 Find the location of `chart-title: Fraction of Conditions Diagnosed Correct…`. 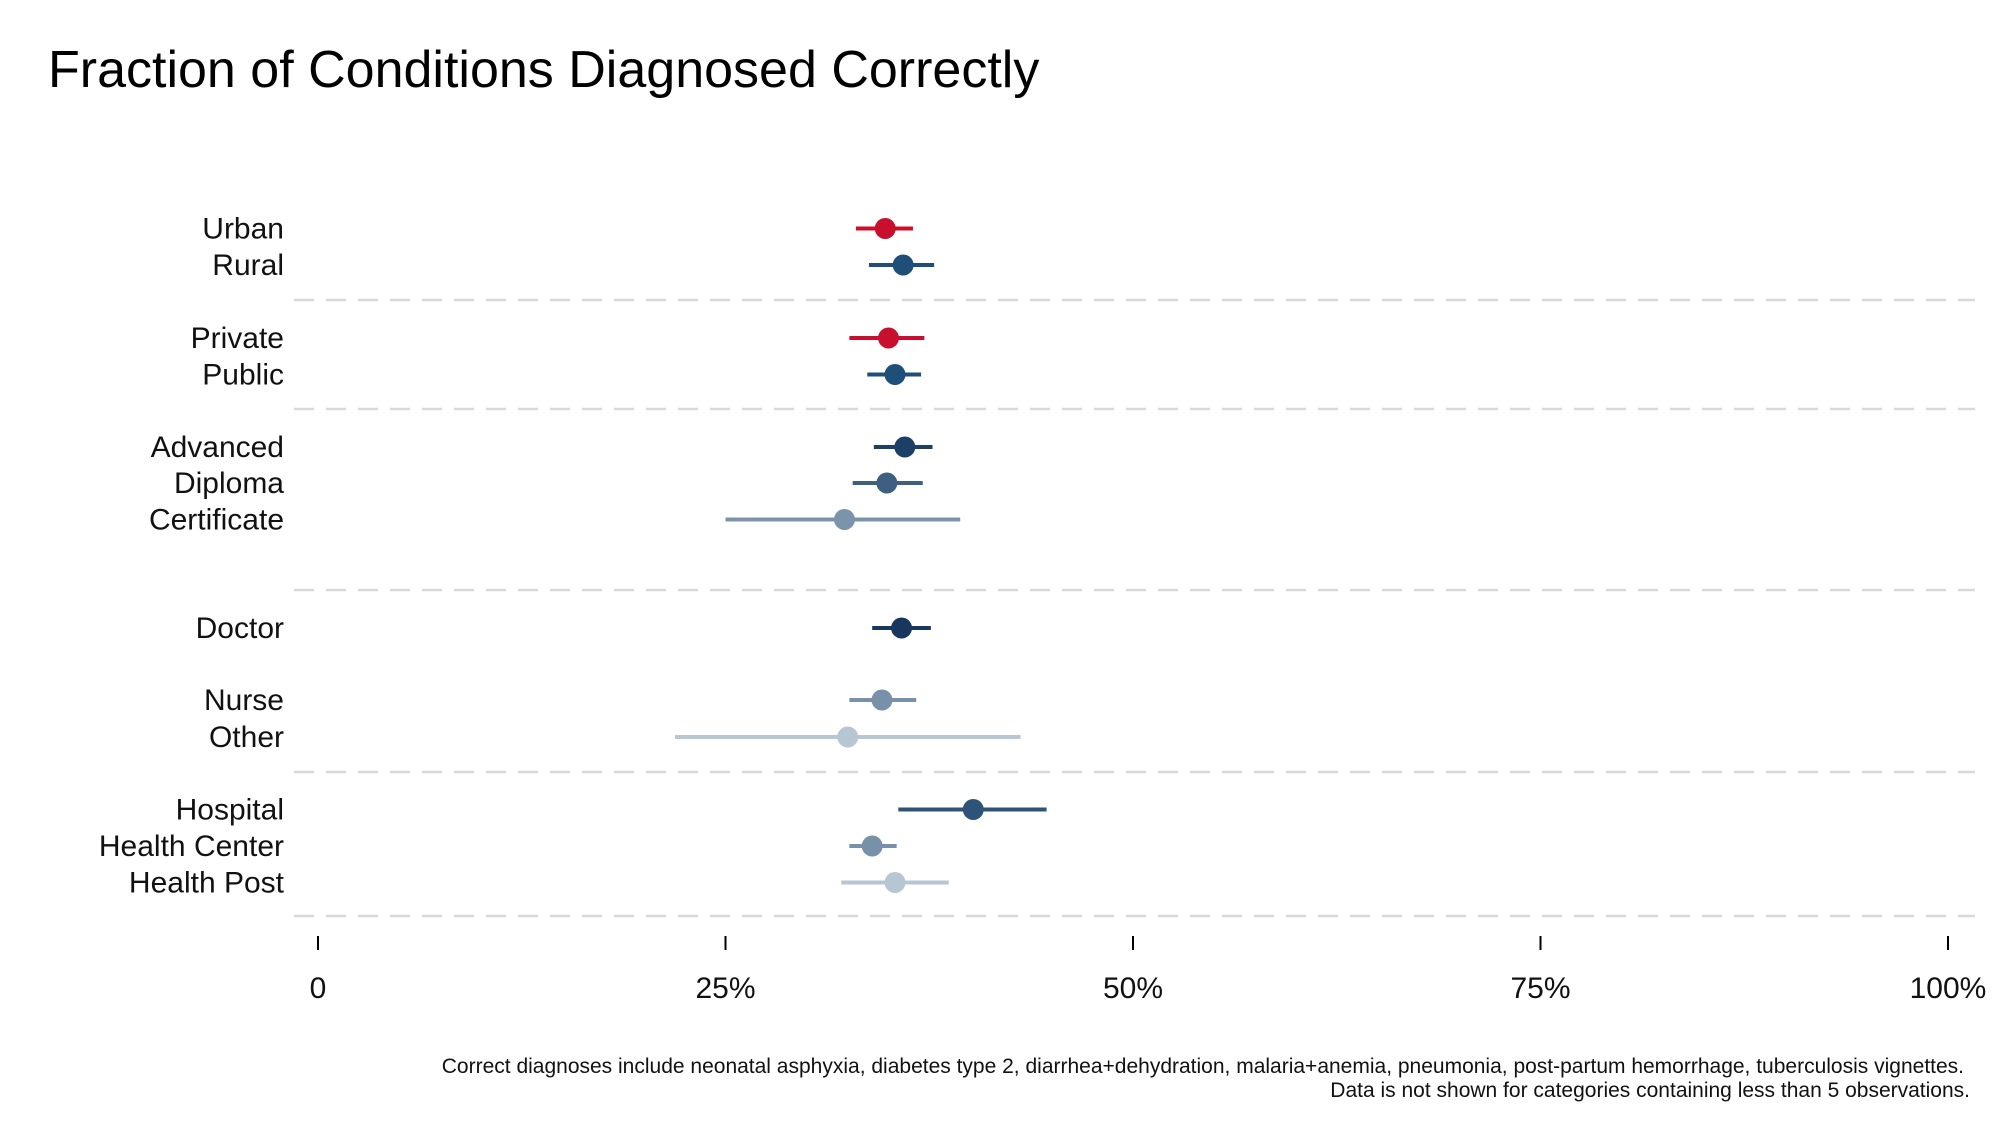

chart-title: Fraction of Conditions Diagnosed Correct… is located at coordinates (544, 70).